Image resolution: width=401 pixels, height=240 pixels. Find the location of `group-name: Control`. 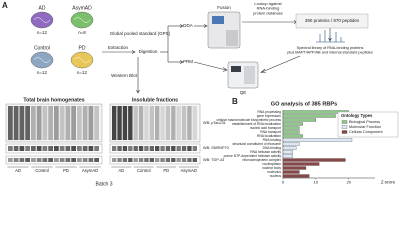

group-name: Control is located at coordinates (42, 48).